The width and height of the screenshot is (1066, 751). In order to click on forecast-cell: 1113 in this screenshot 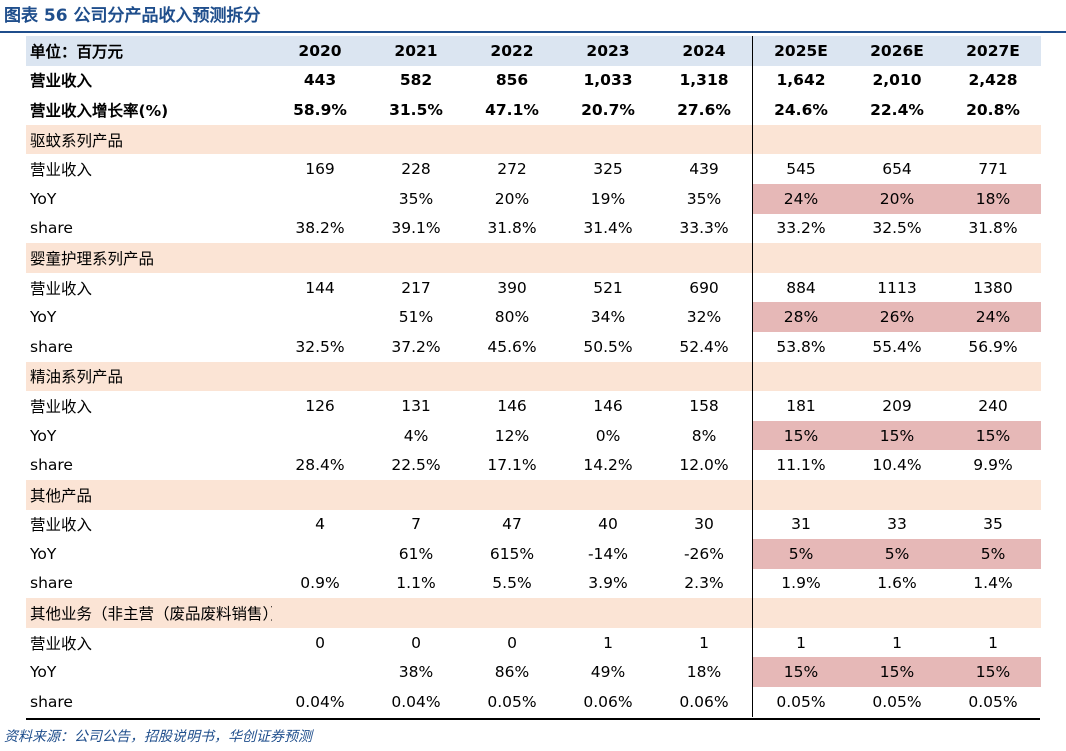, I will do `click(897, 287)`.